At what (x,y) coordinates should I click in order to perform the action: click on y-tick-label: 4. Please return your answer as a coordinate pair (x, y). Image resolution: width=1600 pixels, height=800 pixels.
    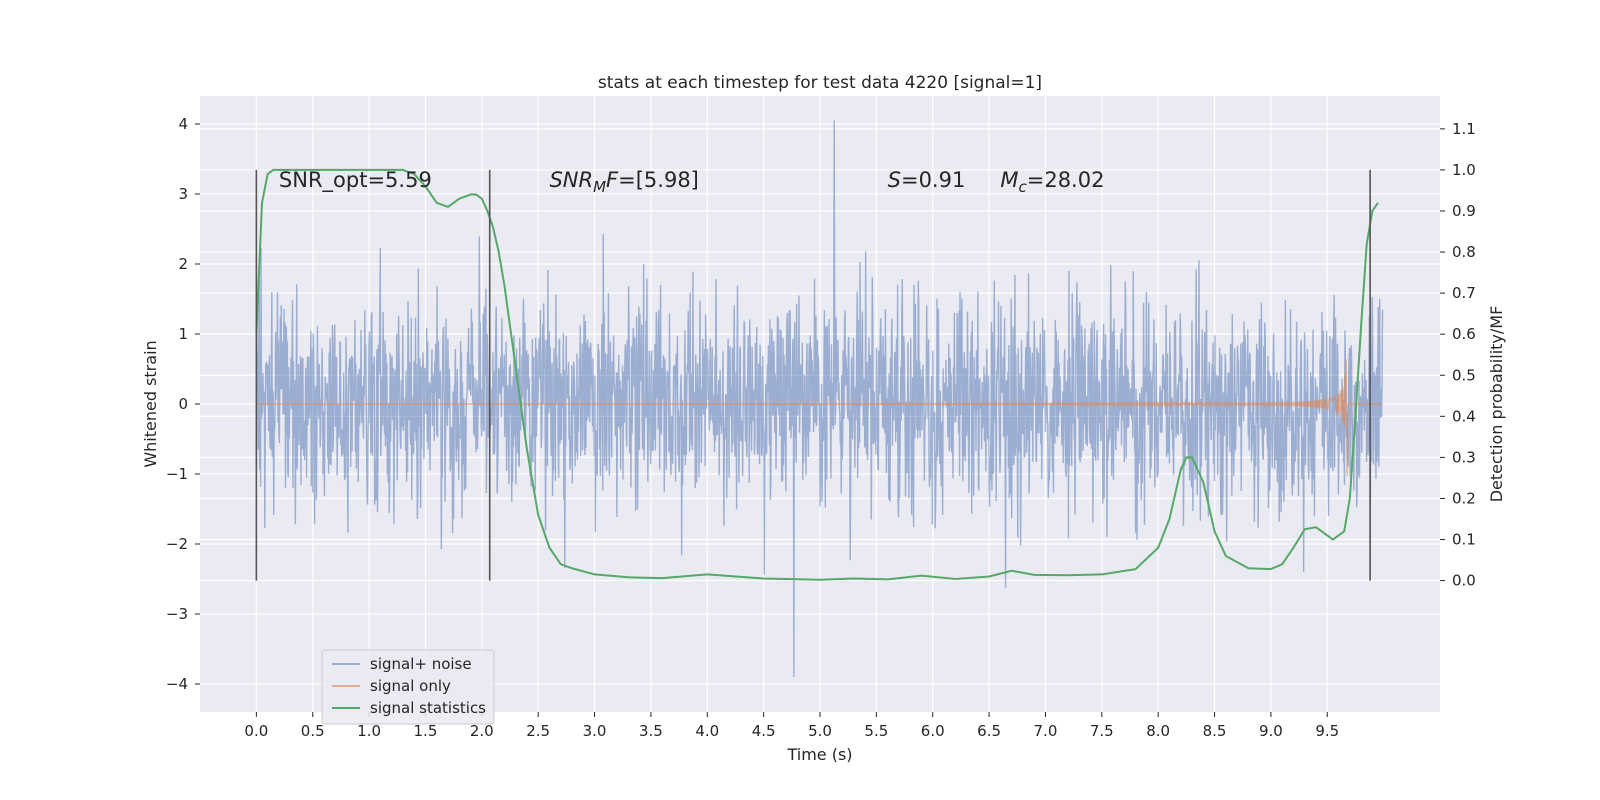
    Looking at the image, I should click on (183, 124).